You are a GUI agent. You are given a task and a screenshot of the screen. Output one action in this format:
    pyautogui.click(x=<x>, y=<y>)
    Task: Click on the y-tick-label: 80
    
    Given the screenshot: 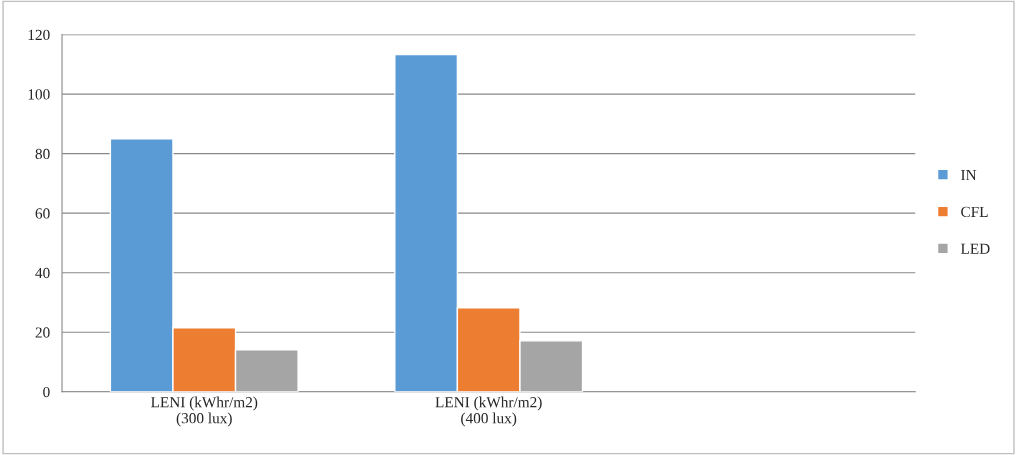 What is the action you would take?
    pyautogui.click(x=42, y=154)
    